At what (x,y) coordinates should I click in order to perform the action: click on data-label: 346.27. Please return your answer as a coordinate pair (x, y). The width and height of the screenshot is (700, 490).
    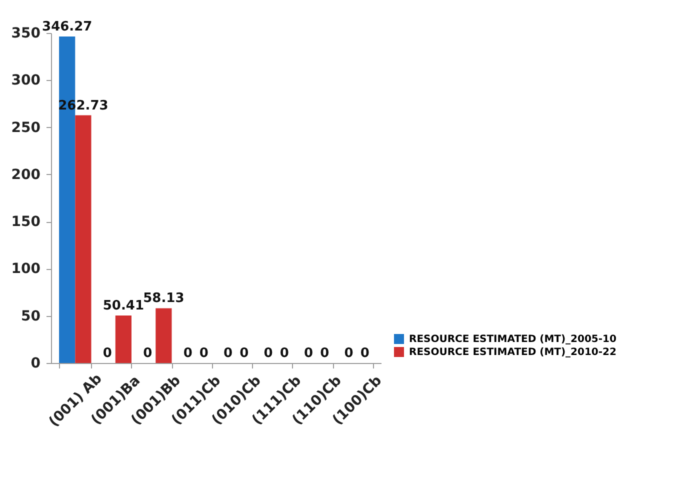
    Looking at the image, I should click on (67, 27).